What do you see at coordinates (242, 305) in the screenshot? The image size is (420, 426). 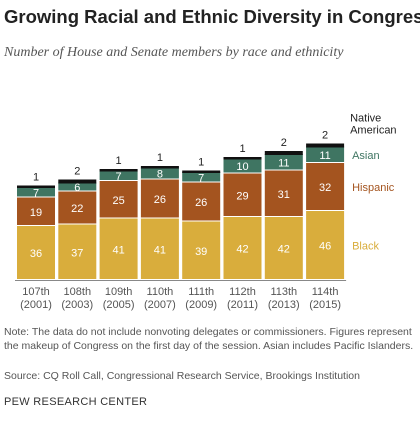 I see `x-tick-label-year: (2011)` at bounding box center [242, 305].